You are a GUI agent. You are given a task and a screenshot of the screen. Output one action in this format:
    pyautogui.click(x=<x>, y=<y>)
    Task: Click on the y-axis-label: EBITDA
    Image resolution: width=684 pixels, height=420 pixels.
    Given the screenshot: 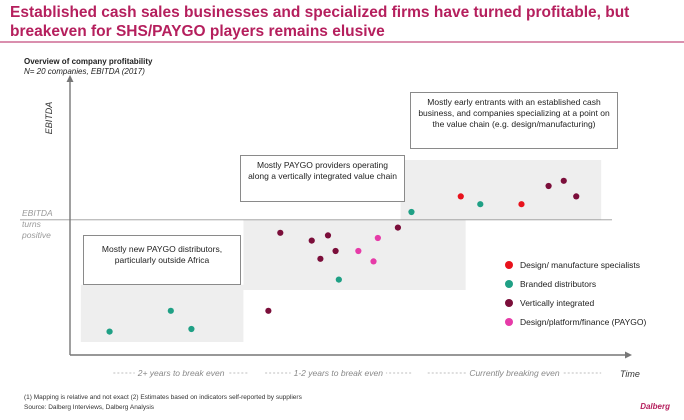 What is the action you would take?
    pyautogui.click(x=49, y=118)
    